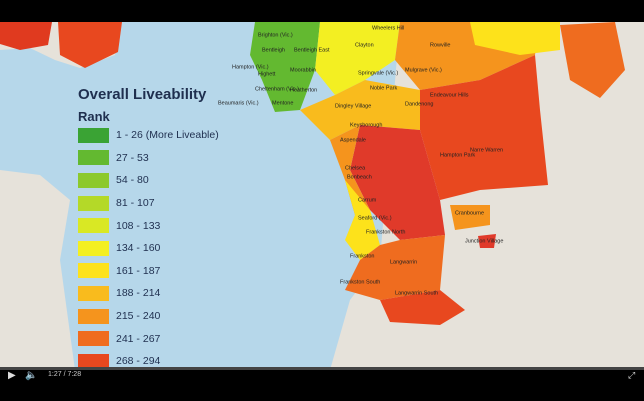  What do you see at coordinates (37, 270) in the screenshot?
I see `land` at bounding box center [37, 270].